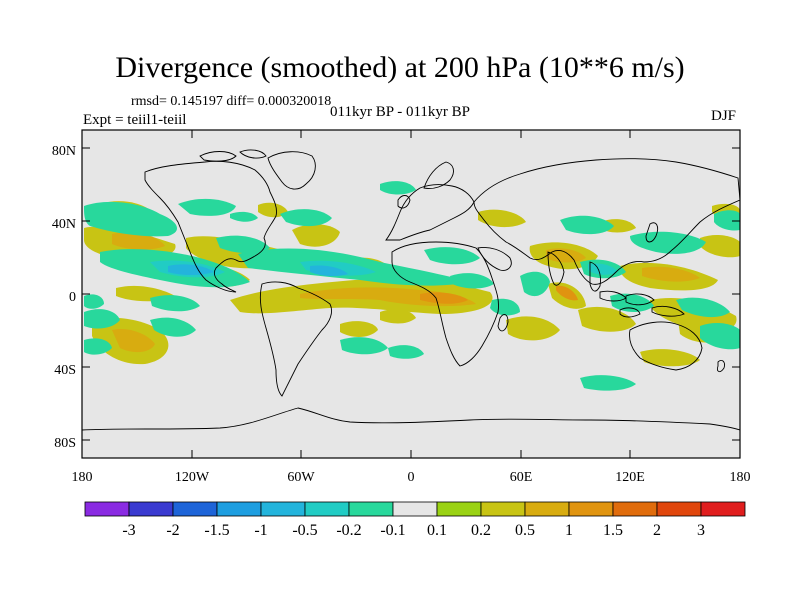 The width and height of the screenshot is (800, 600). I want to click on lat-tick-label: 40N, so click(64, 224).